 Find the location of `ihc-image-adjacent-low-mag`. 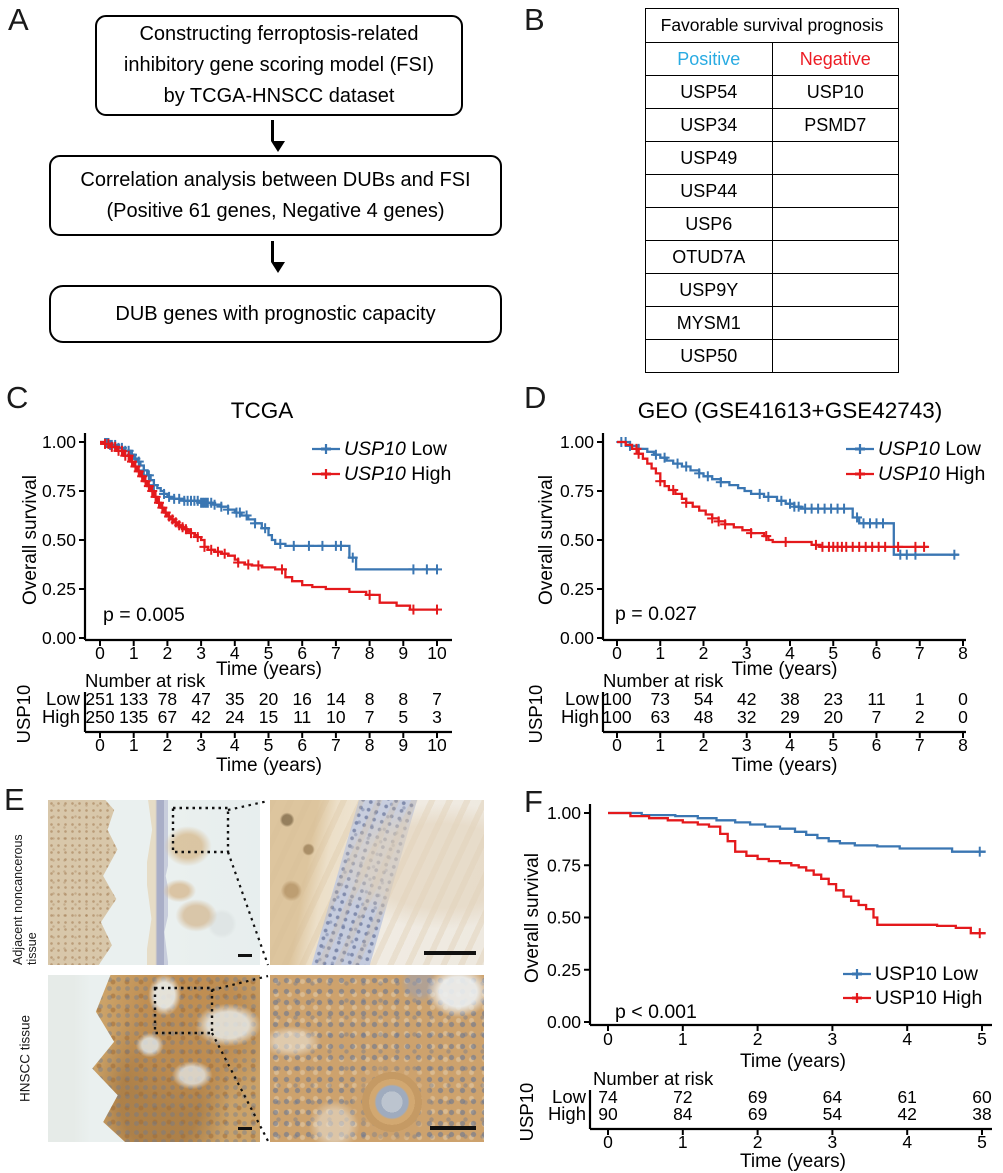

ihc-image-adjacent-low-mag is located at coordinates (154, 882).